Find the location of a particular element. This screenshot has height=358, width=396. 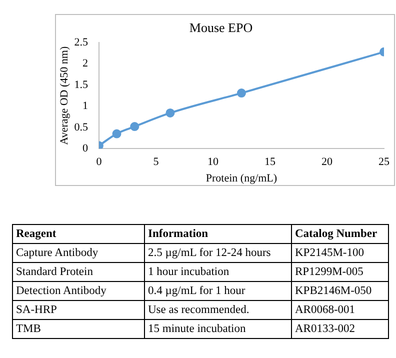

text: RP1299M-005 is located at coordinates (340, 272).